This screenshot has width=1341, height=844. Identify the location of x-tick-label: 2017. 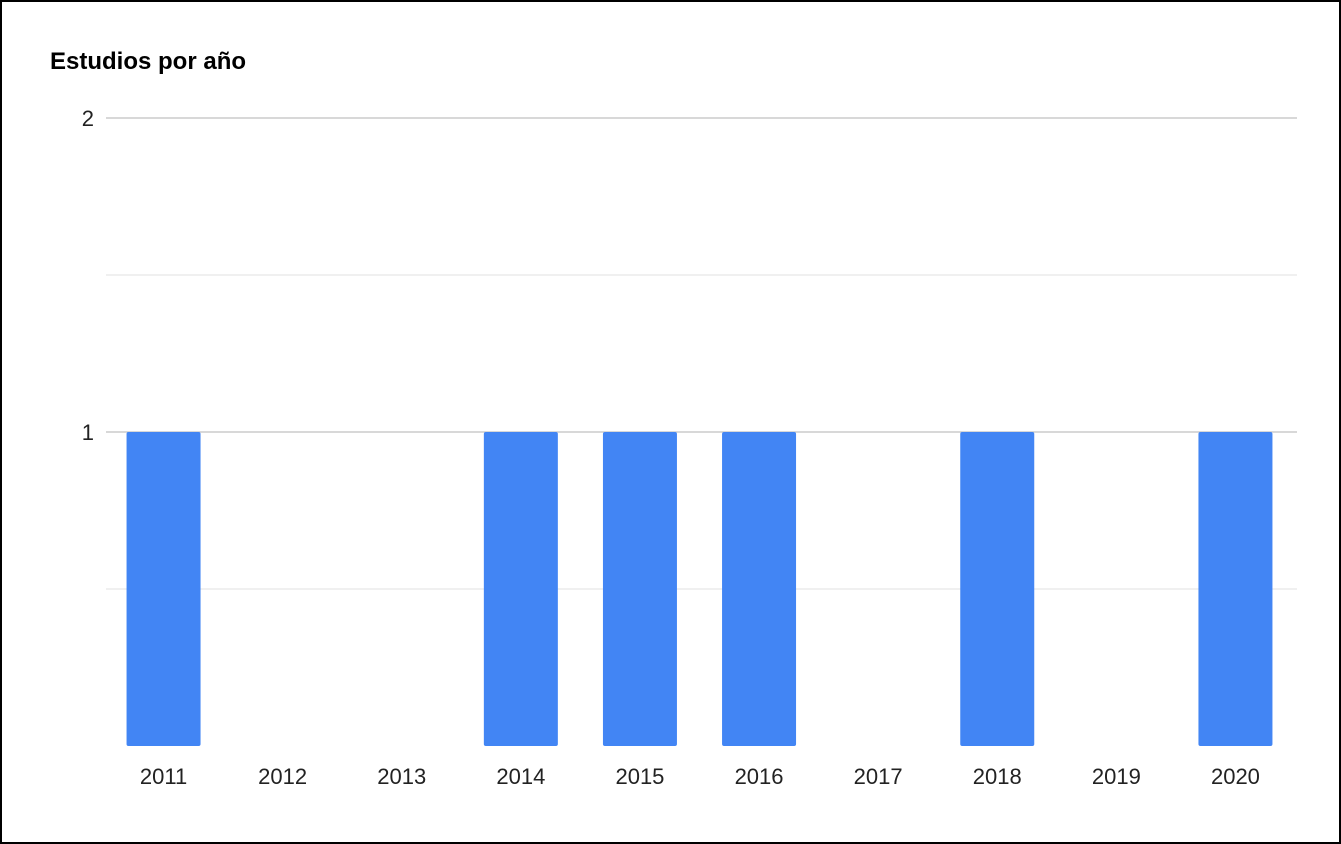
(878, 776).